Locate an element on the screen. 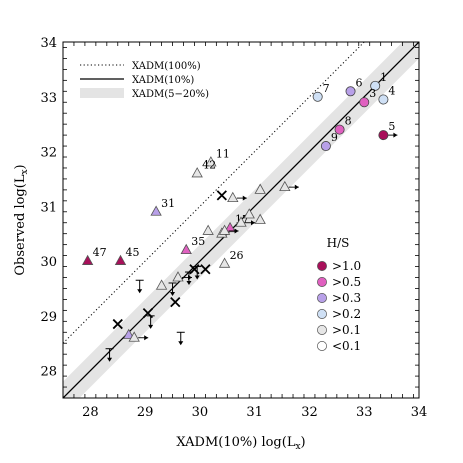  data-point: 45 is located at coordinates (127, 255).